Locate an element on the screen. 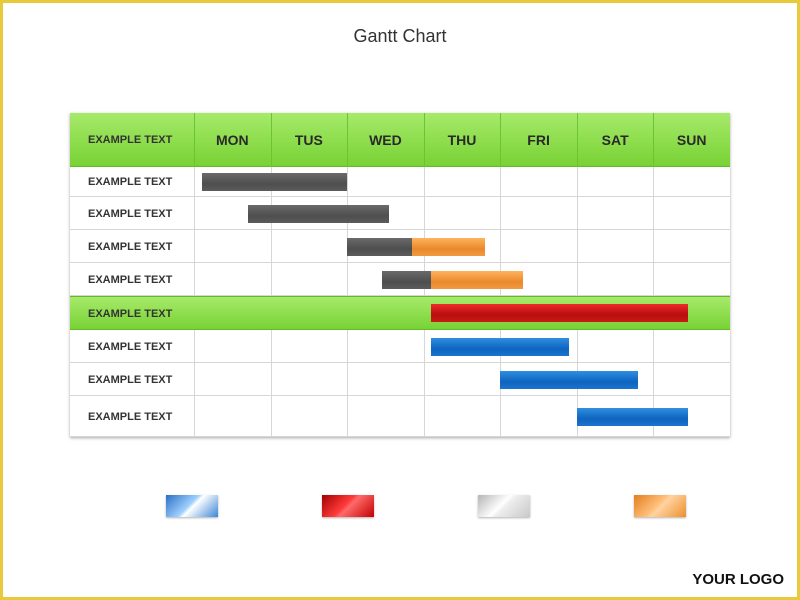 Image resolution: width=800 pixels, height=600 pixels. day-header: WED is located at coordinates (385, 140).